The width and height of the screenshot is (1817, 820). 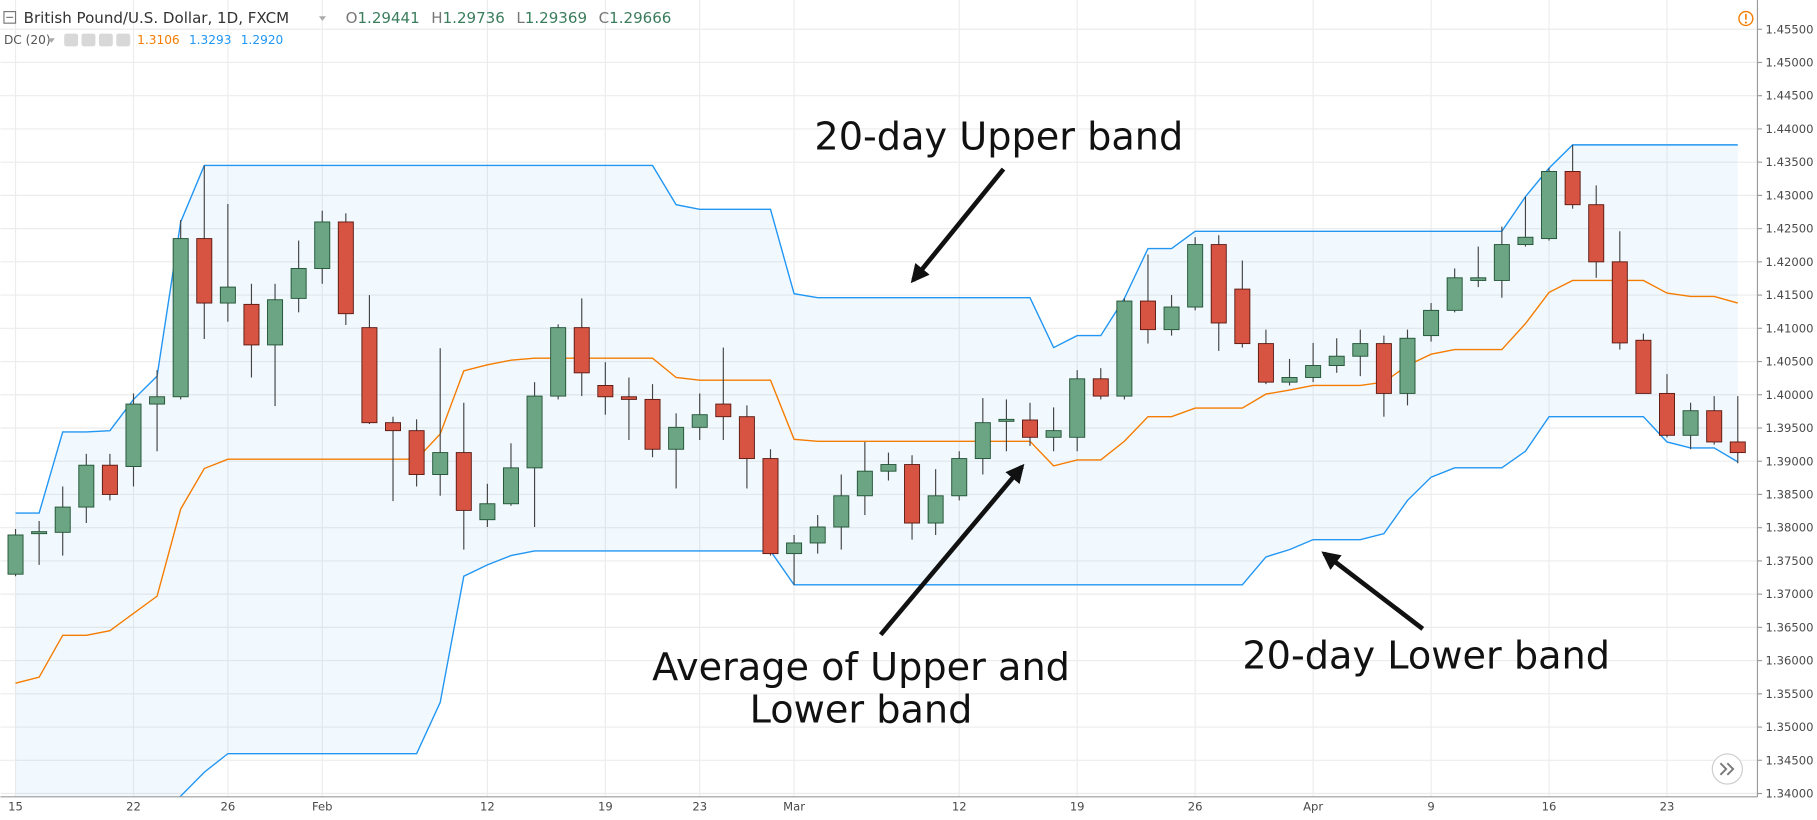 I want to click on more-button, so click(x=105, y=40).